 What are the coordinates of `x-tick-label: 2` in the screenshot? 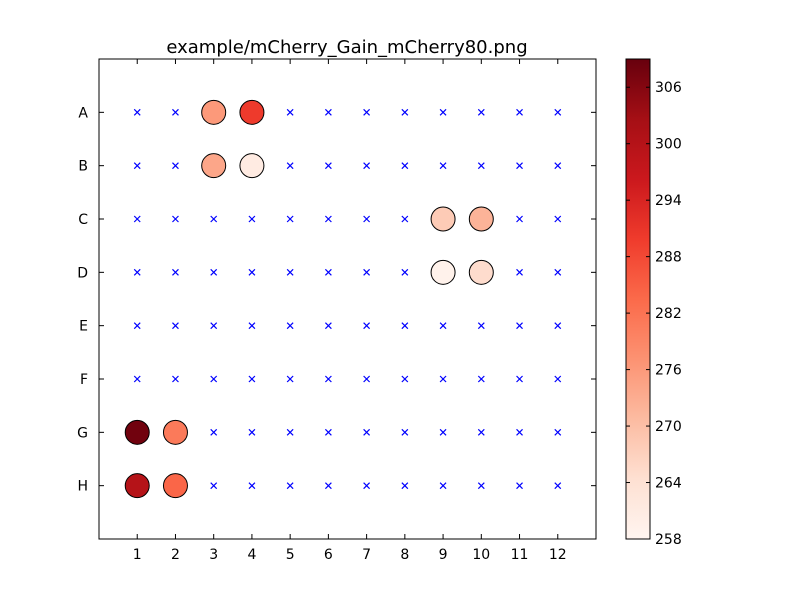 It's located at (175, 555).